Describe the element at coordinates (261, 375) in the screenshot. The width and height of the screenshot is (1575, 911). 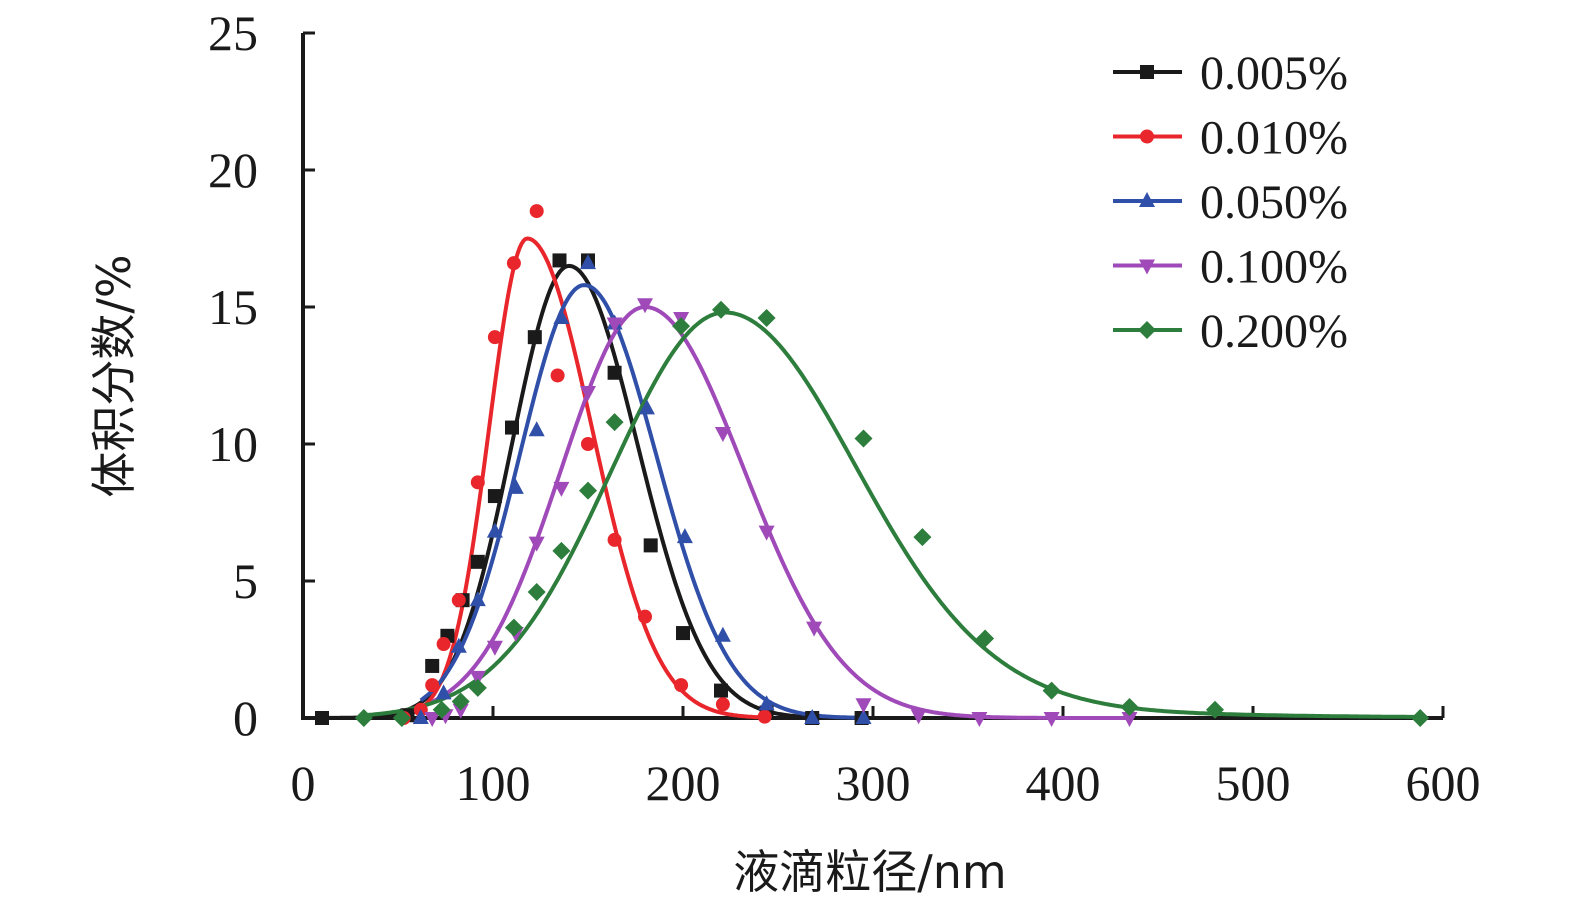
I see `y-axis-ticks: 0 5 10 15 20 25` at that location.